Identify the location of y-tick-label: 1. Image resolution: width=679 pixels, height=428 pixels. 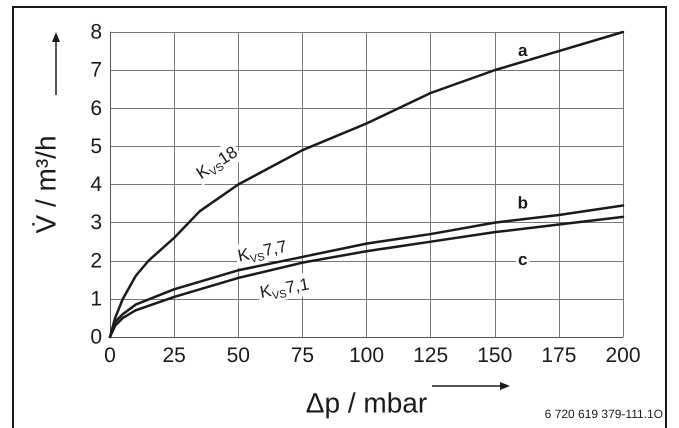
(96, 298).